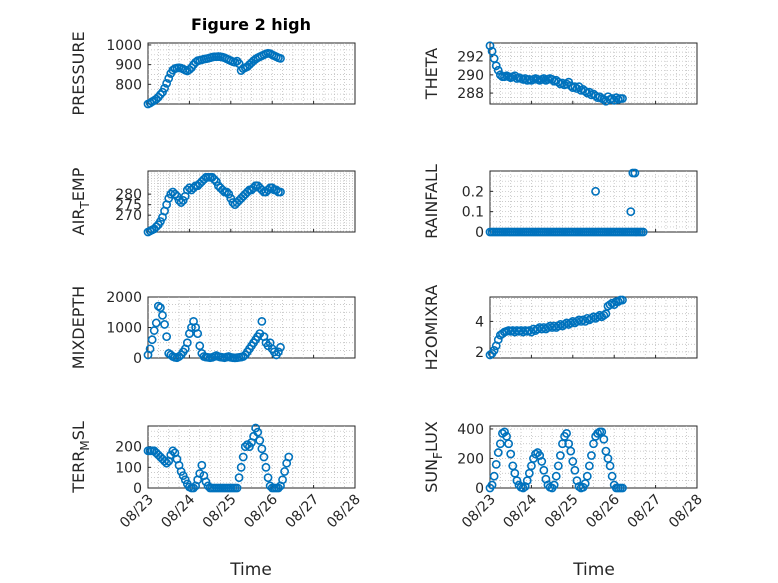 The width and height of the screenshot is (778, 583). I want to click on y-tick-label: 275, so click(128, 206).